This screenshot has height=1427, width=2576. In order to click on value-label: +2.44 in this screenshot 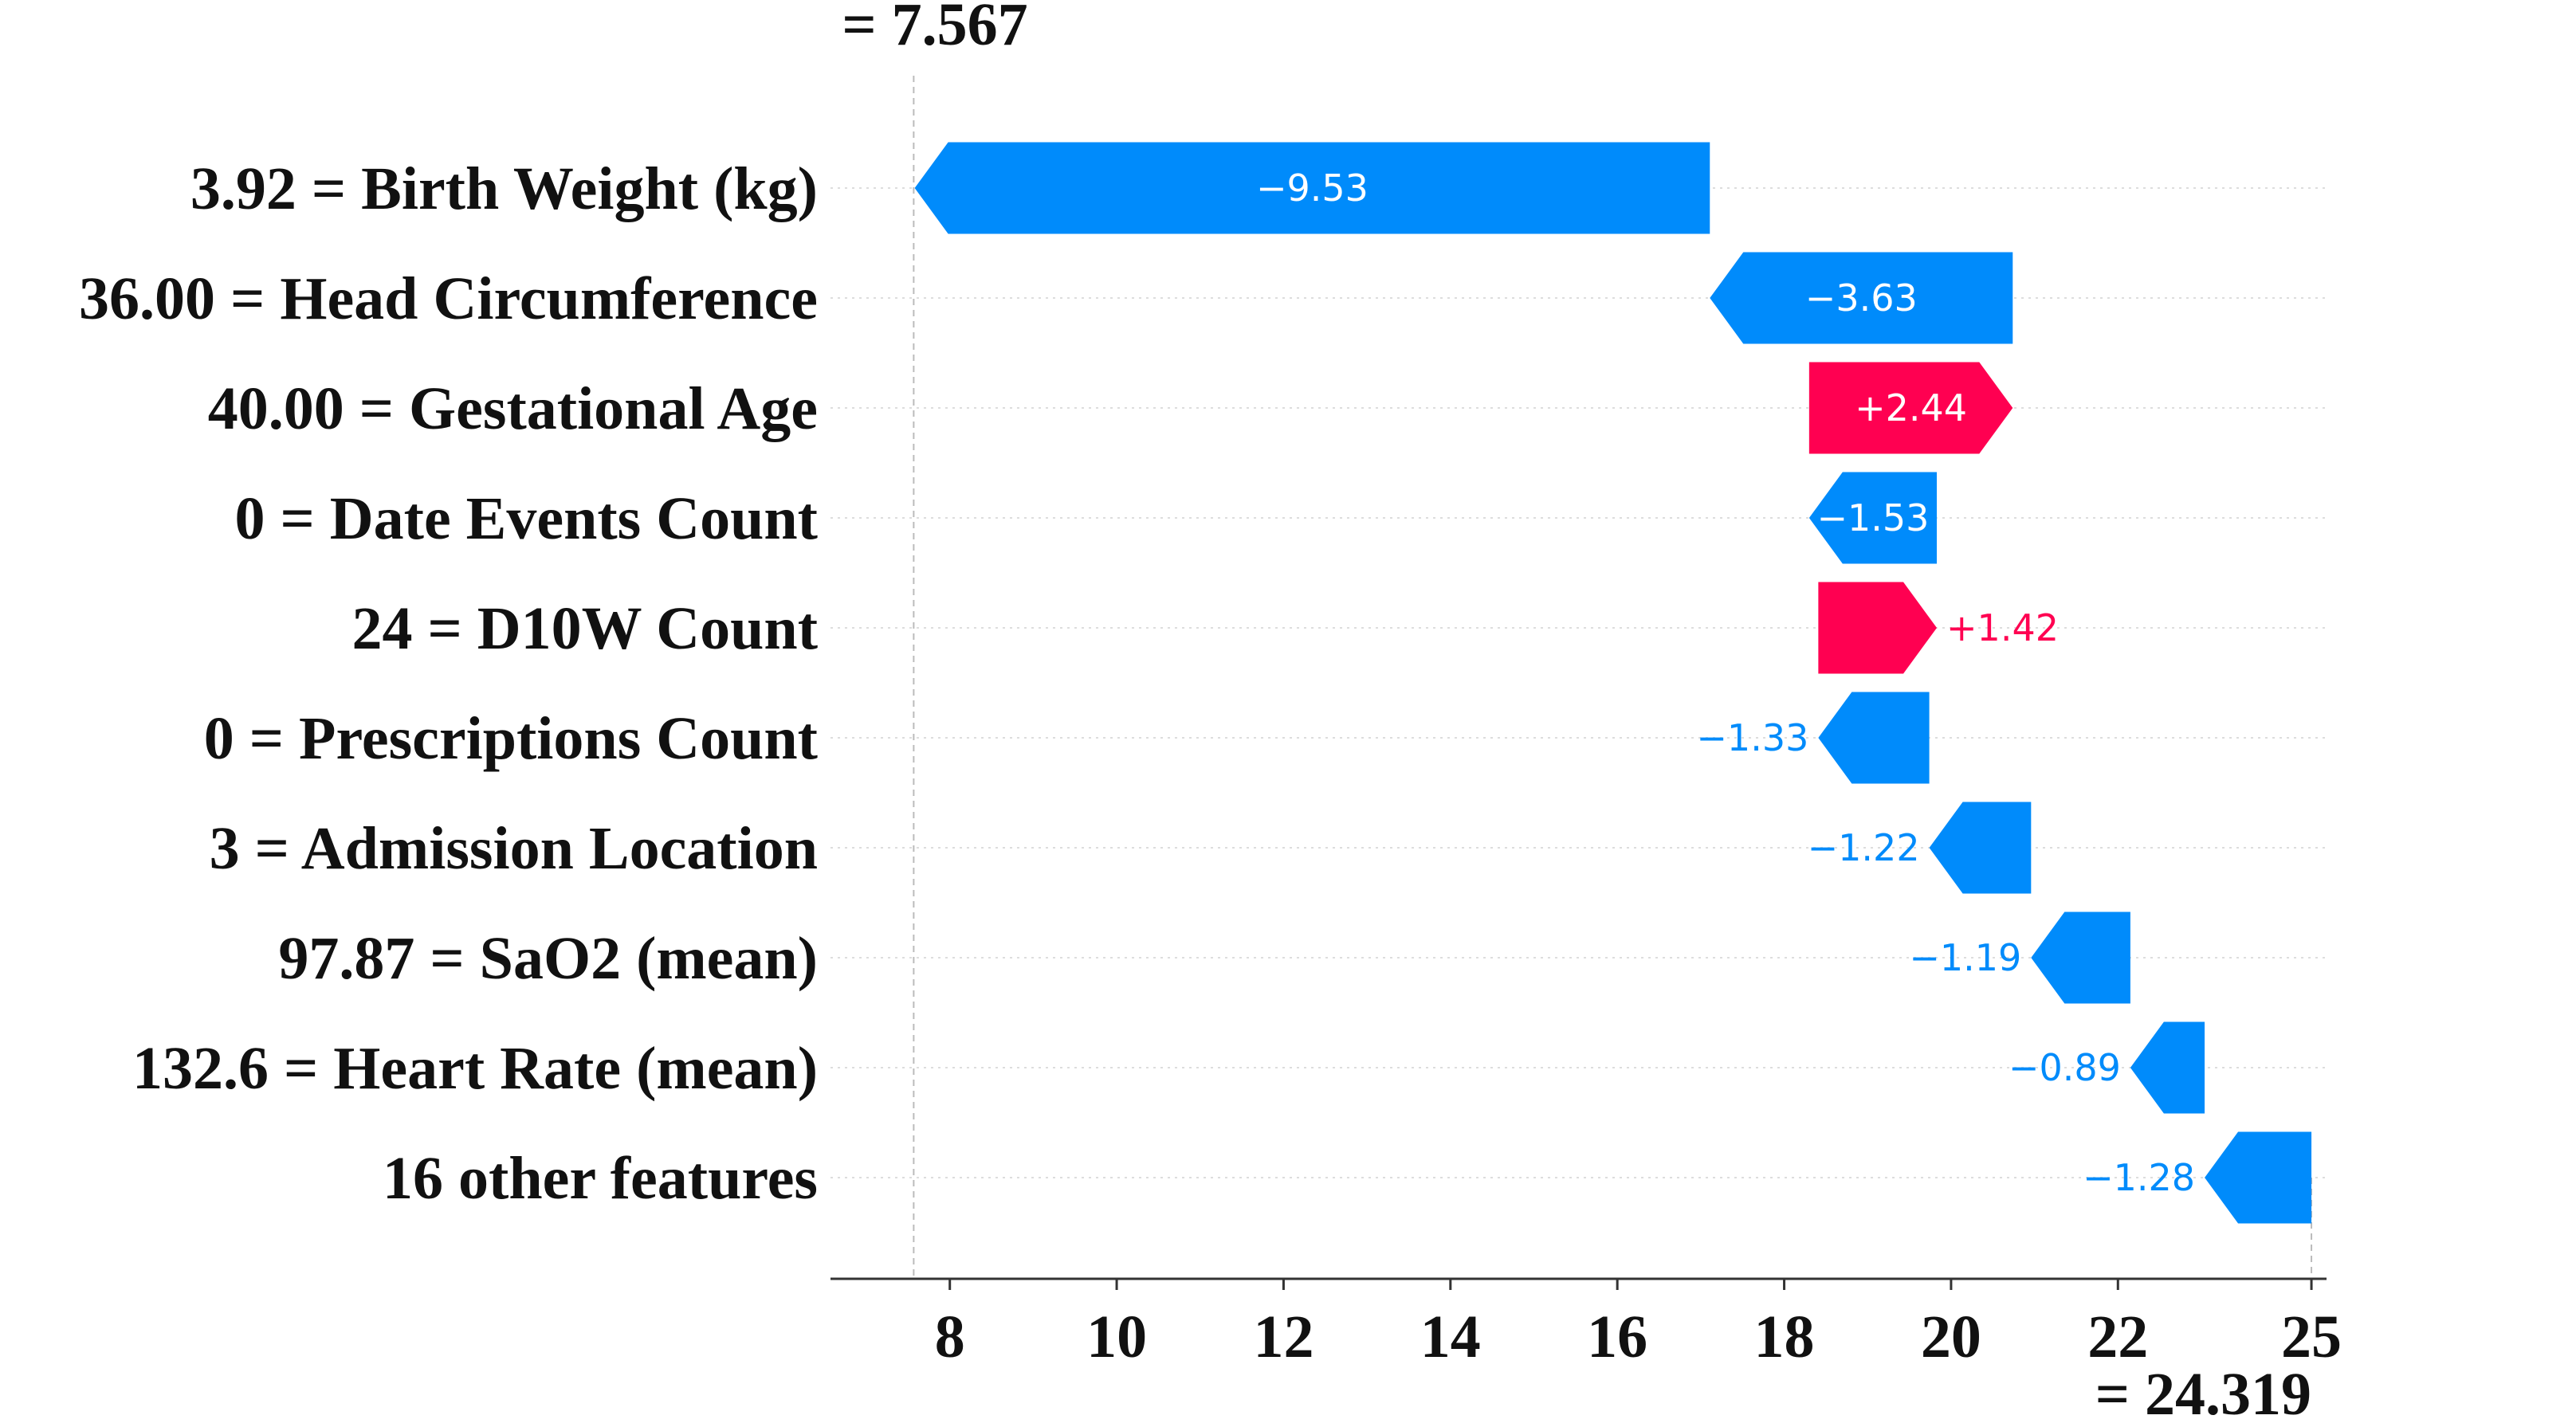, I will do `click(1911, 407)`.